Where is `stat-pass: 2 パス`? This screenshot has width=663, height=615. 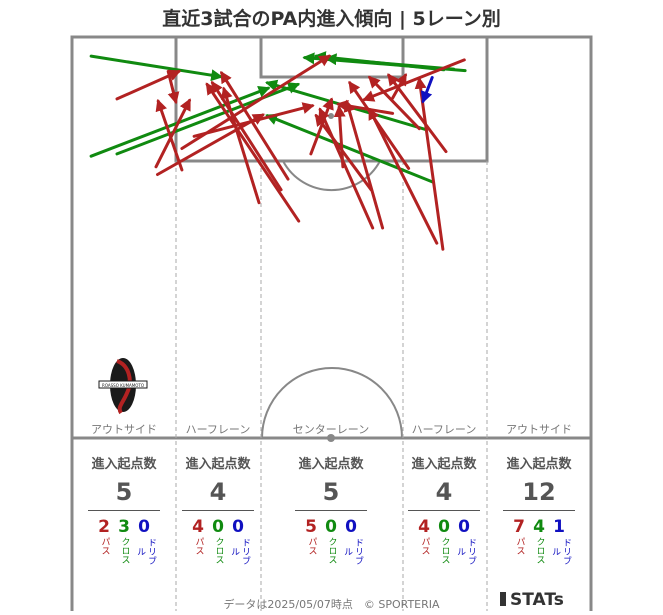 stat-pass: 2 パス is located at coordinates (104, 536).